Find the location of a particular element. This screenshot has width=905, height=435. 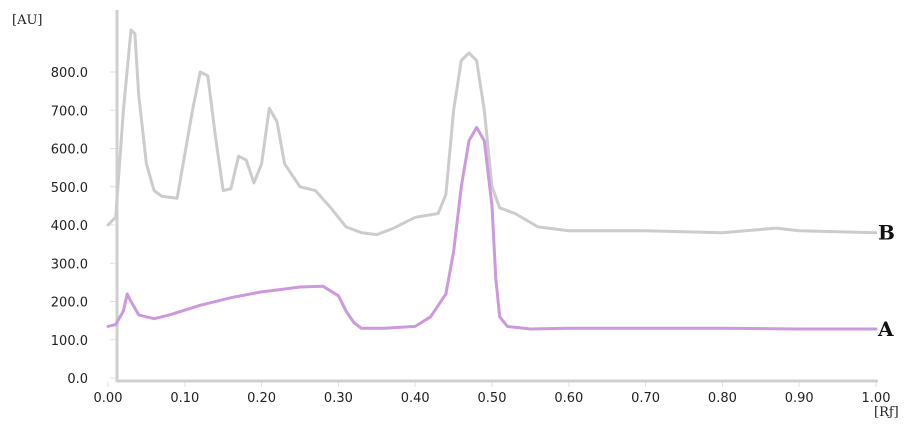

x-tick-label: 0.00 is located at coordinates (108, 398).